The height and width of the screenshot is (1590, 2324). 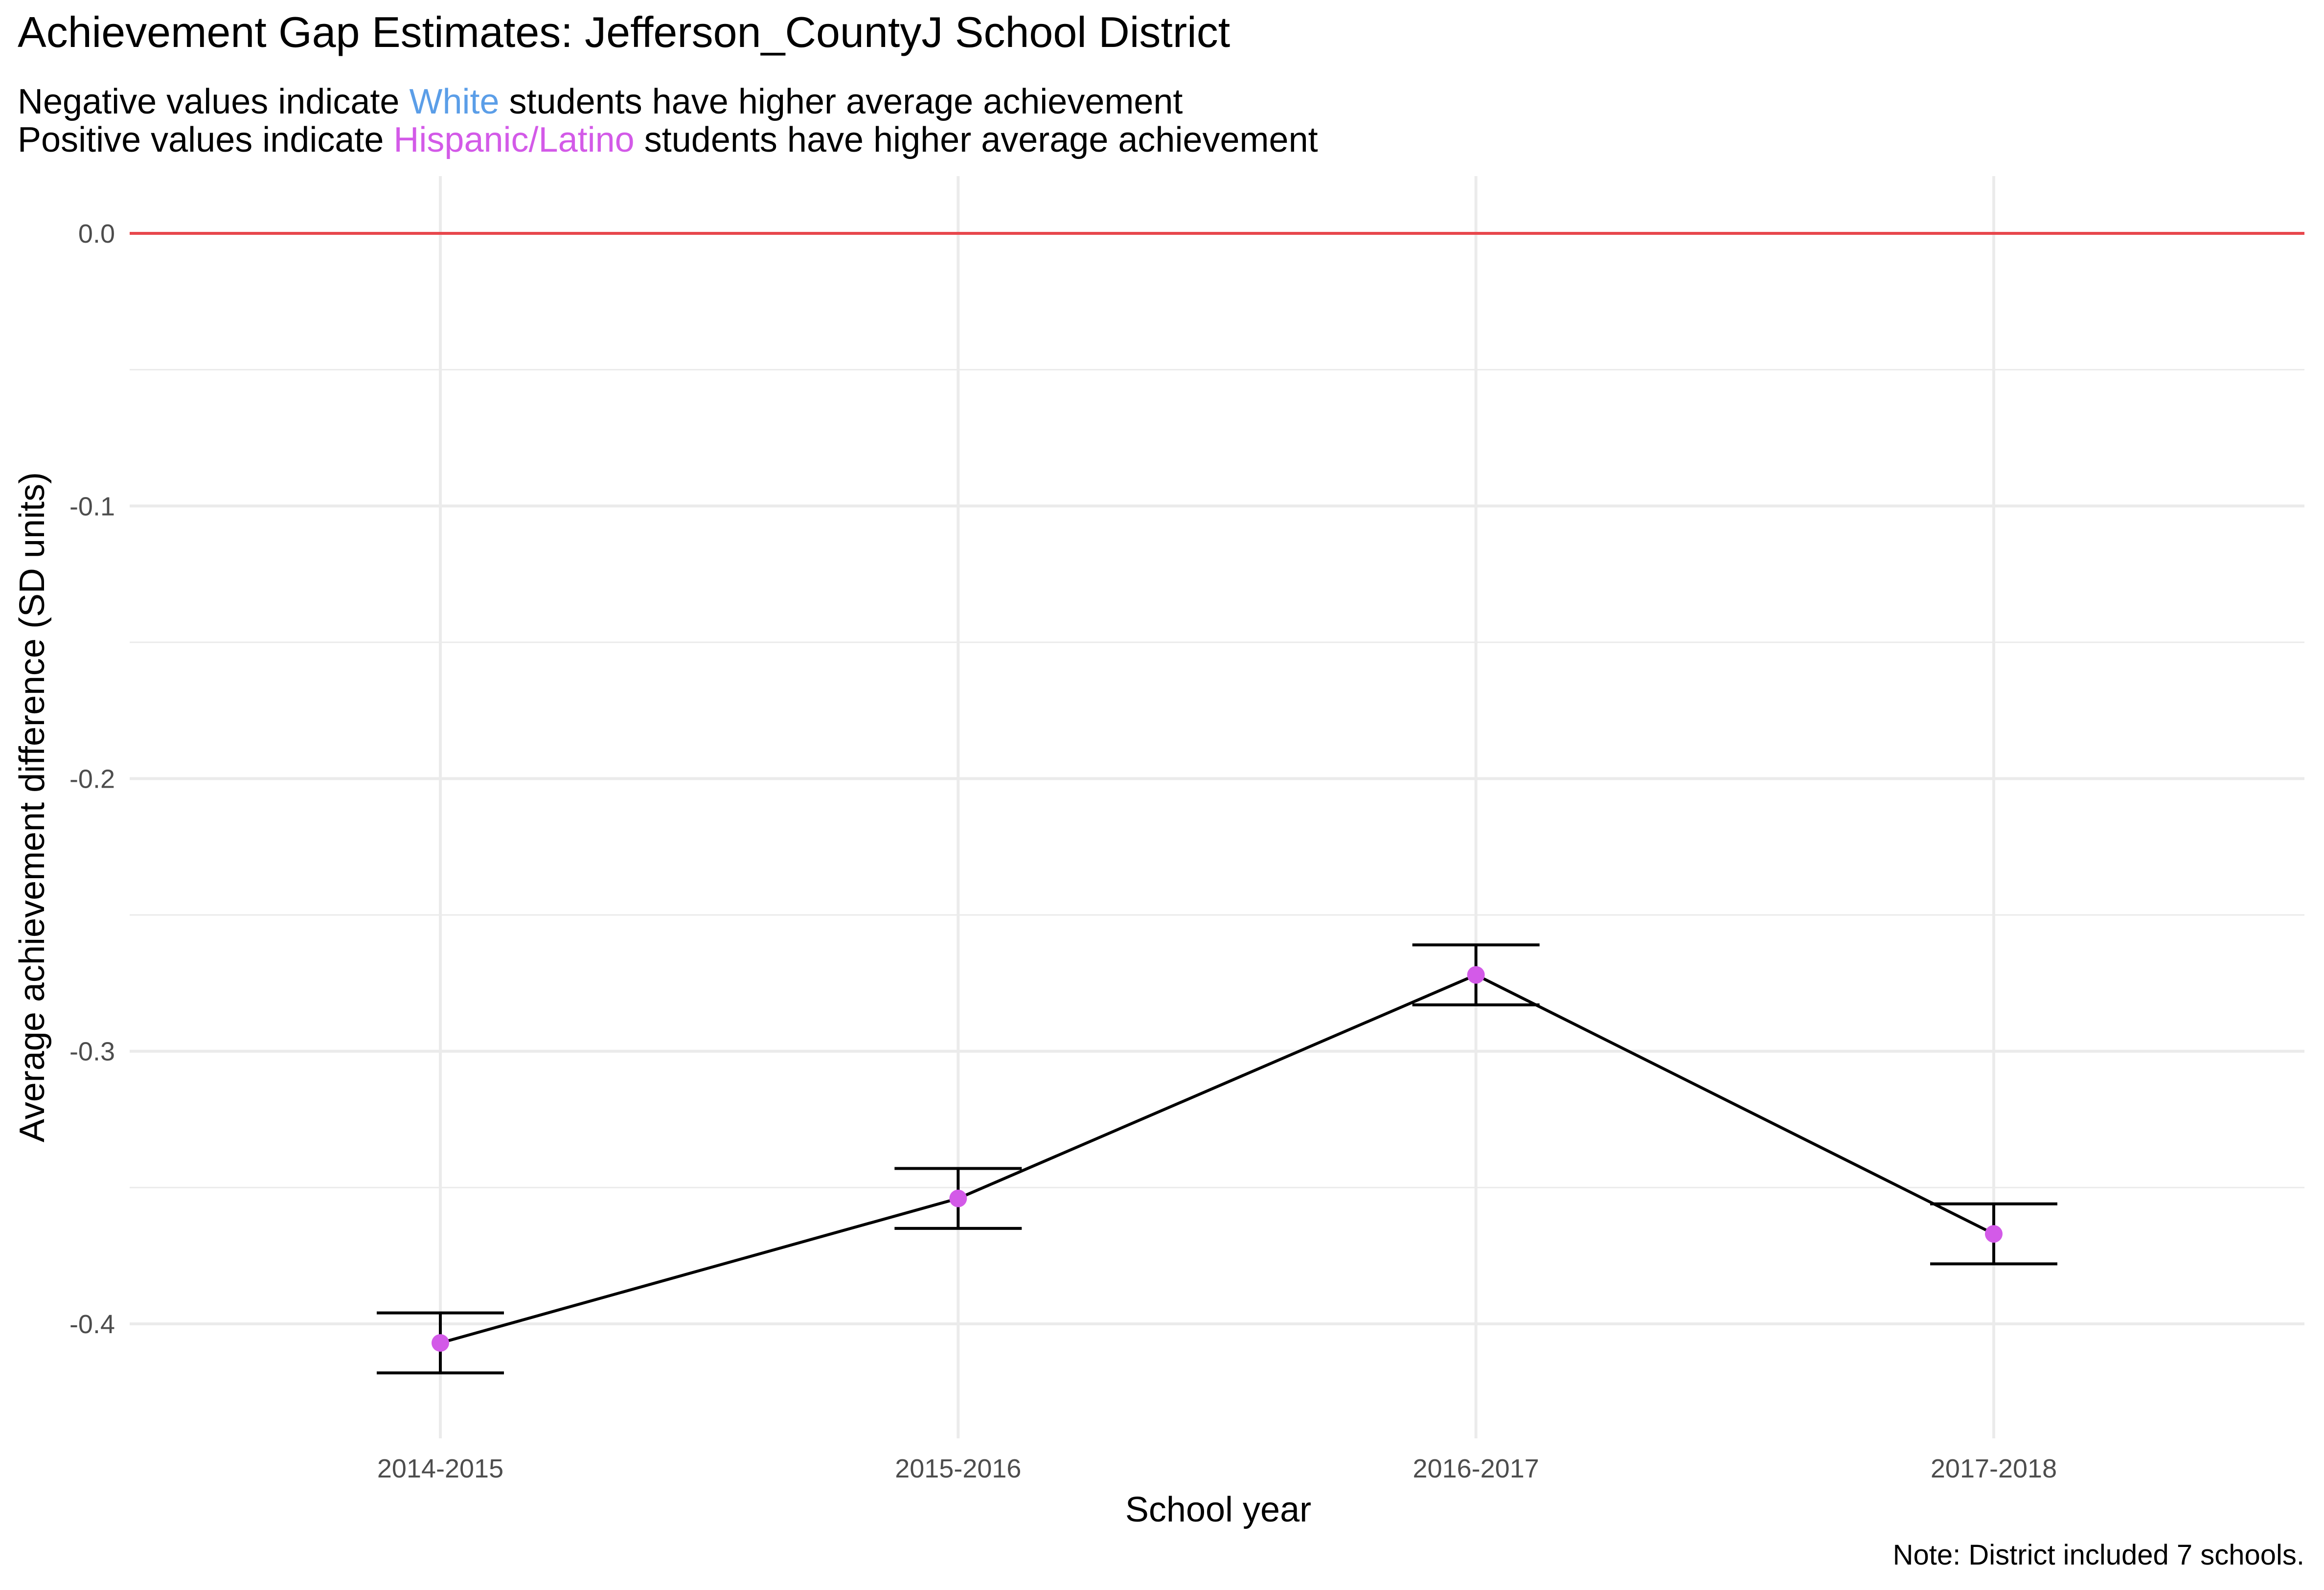 I want to click on y-tick-label: 0.0, so click(x=97, y=234).